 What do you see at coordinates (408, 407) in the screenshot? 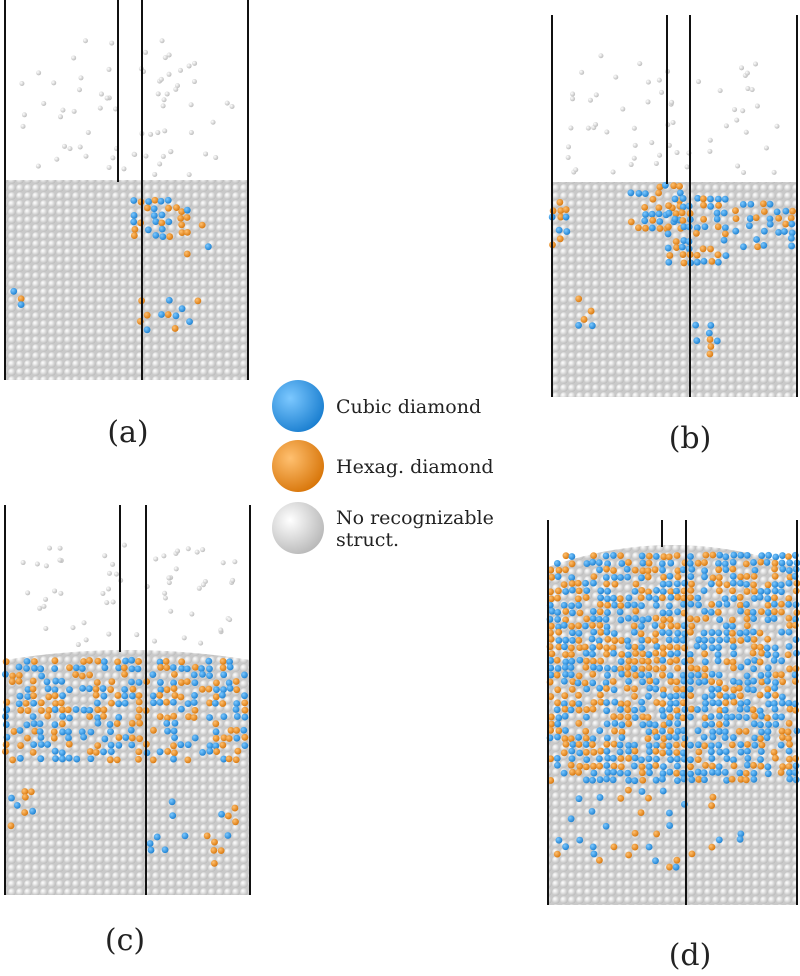
I see `legend-label: Cubic diamond` at bounding box center [408, 407].